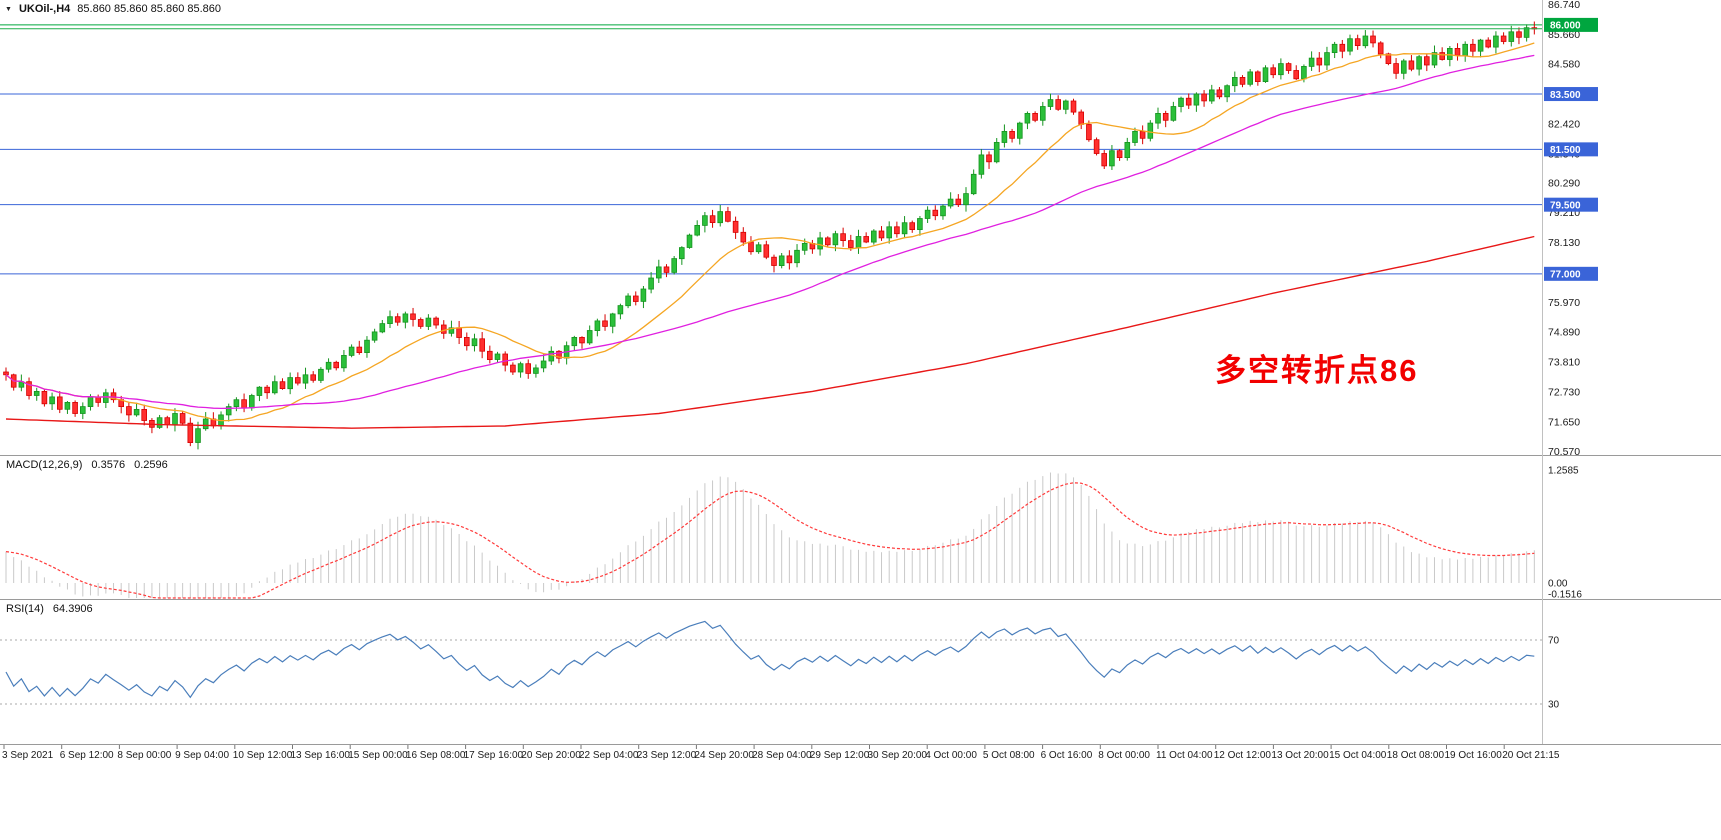 This screenshot has width=1721, height=840. Describe the element at coordinates (1067, 755) in the screenshot. I see `svg-text: 6 Oct 16:00` at that location.